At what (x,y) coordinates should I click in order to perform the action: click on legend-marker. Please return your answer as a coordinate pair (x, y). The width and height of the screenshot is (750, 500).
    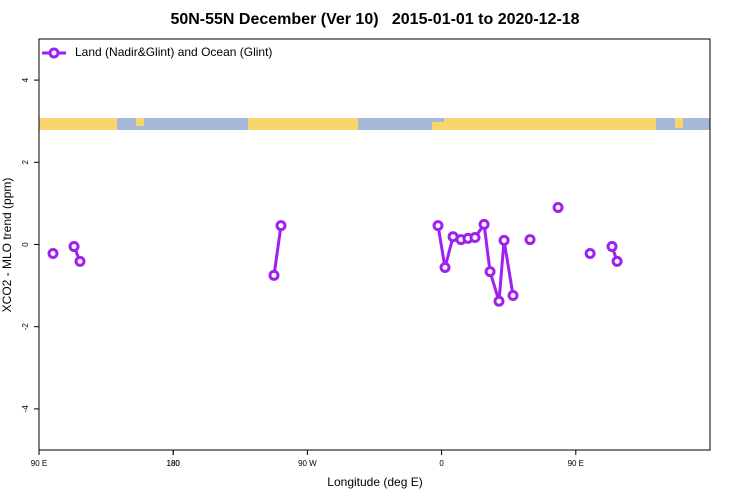
    Looking at the image, I should click on (54, 53).